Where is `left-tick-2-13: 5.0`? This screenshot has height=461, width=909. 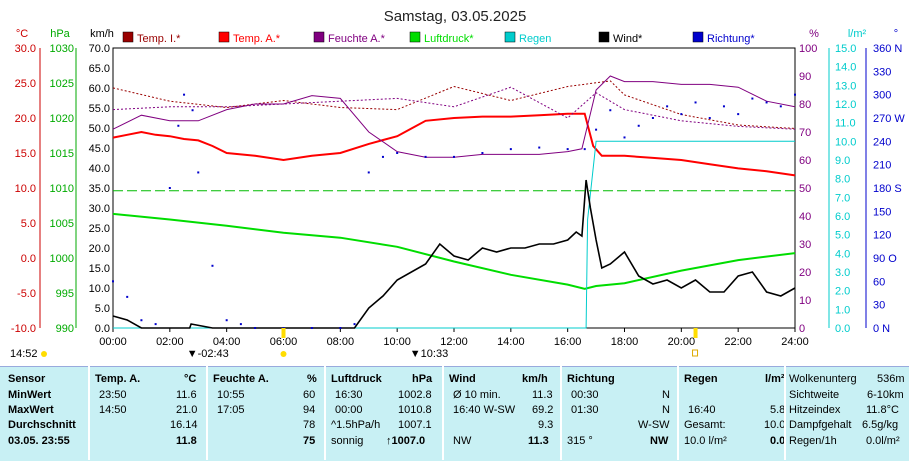 left-tick-2-13: 5.0 is located at coordinates (102, 309).